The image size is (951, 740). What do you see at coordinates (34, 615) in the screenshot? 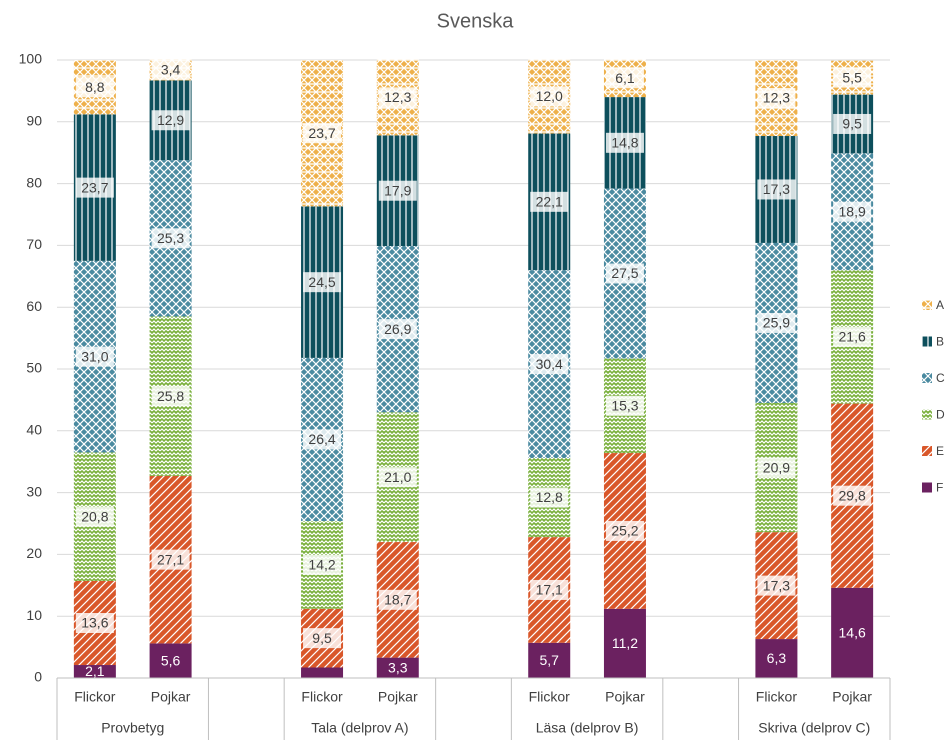
I see `y-tick-label: 10` at bounding box center [34, 615].